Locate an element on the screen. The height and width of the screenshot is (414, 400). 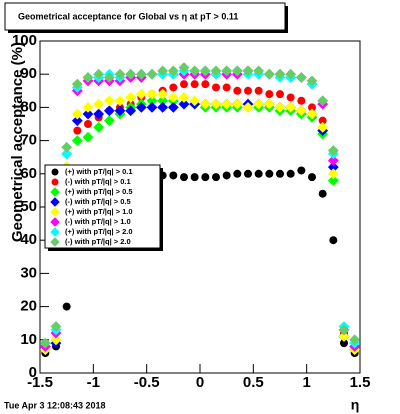
y-tick-label: 40 is located at coordinates (28, 239).